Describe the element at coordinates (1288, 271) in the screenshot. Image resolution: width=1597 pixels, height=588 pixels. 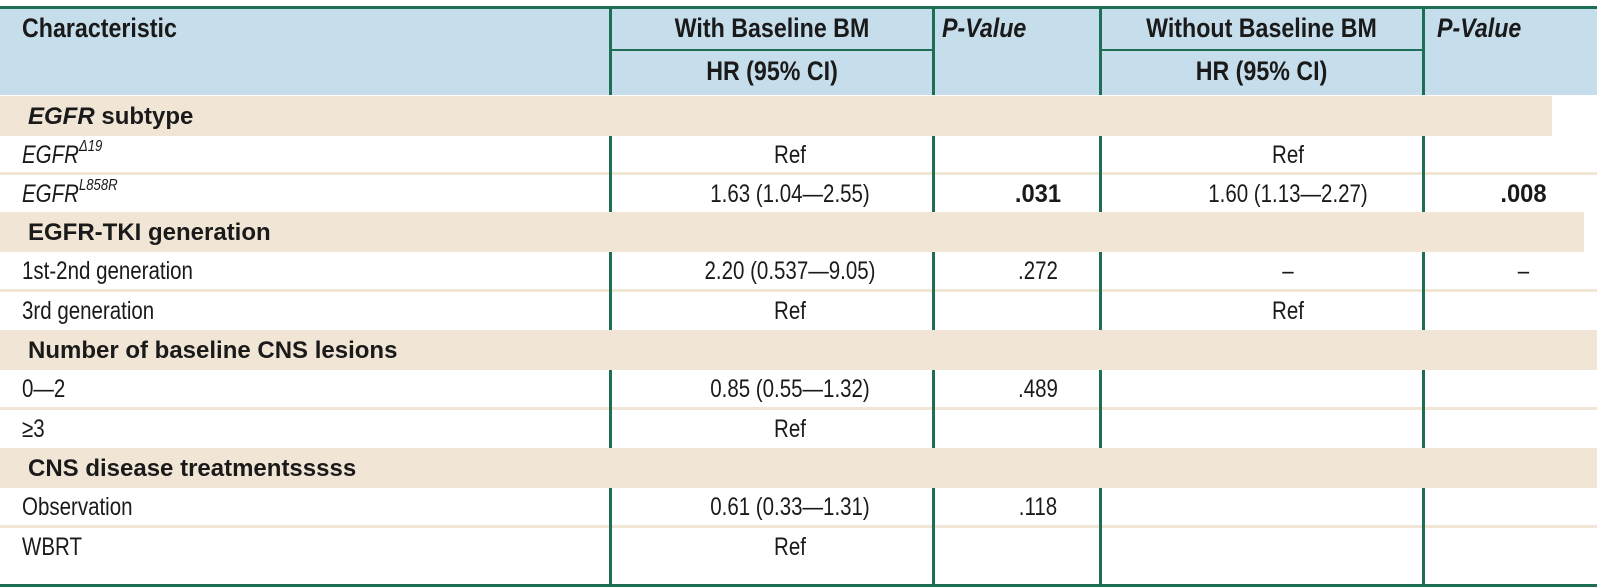
I see `without-hr-cell: –` at that location.